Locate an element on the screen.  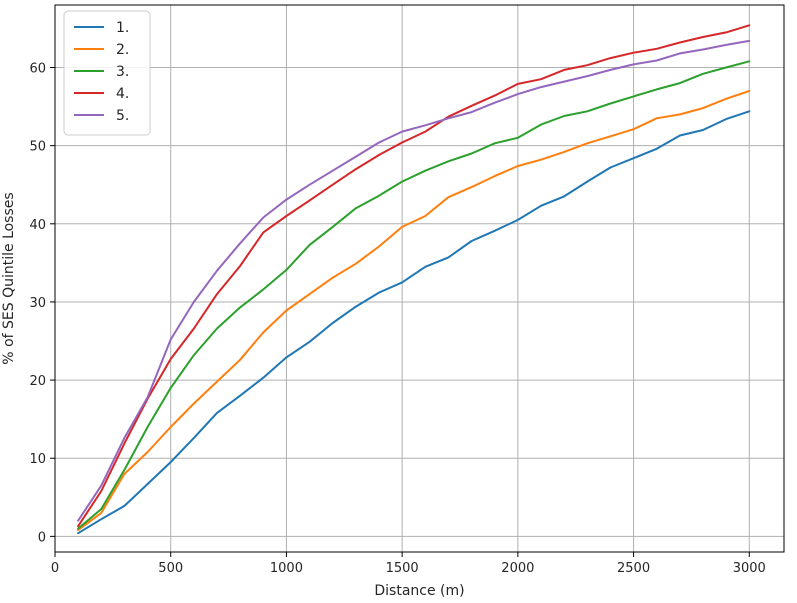
y-tick-label: 10 is located at coordinates (37, 459).